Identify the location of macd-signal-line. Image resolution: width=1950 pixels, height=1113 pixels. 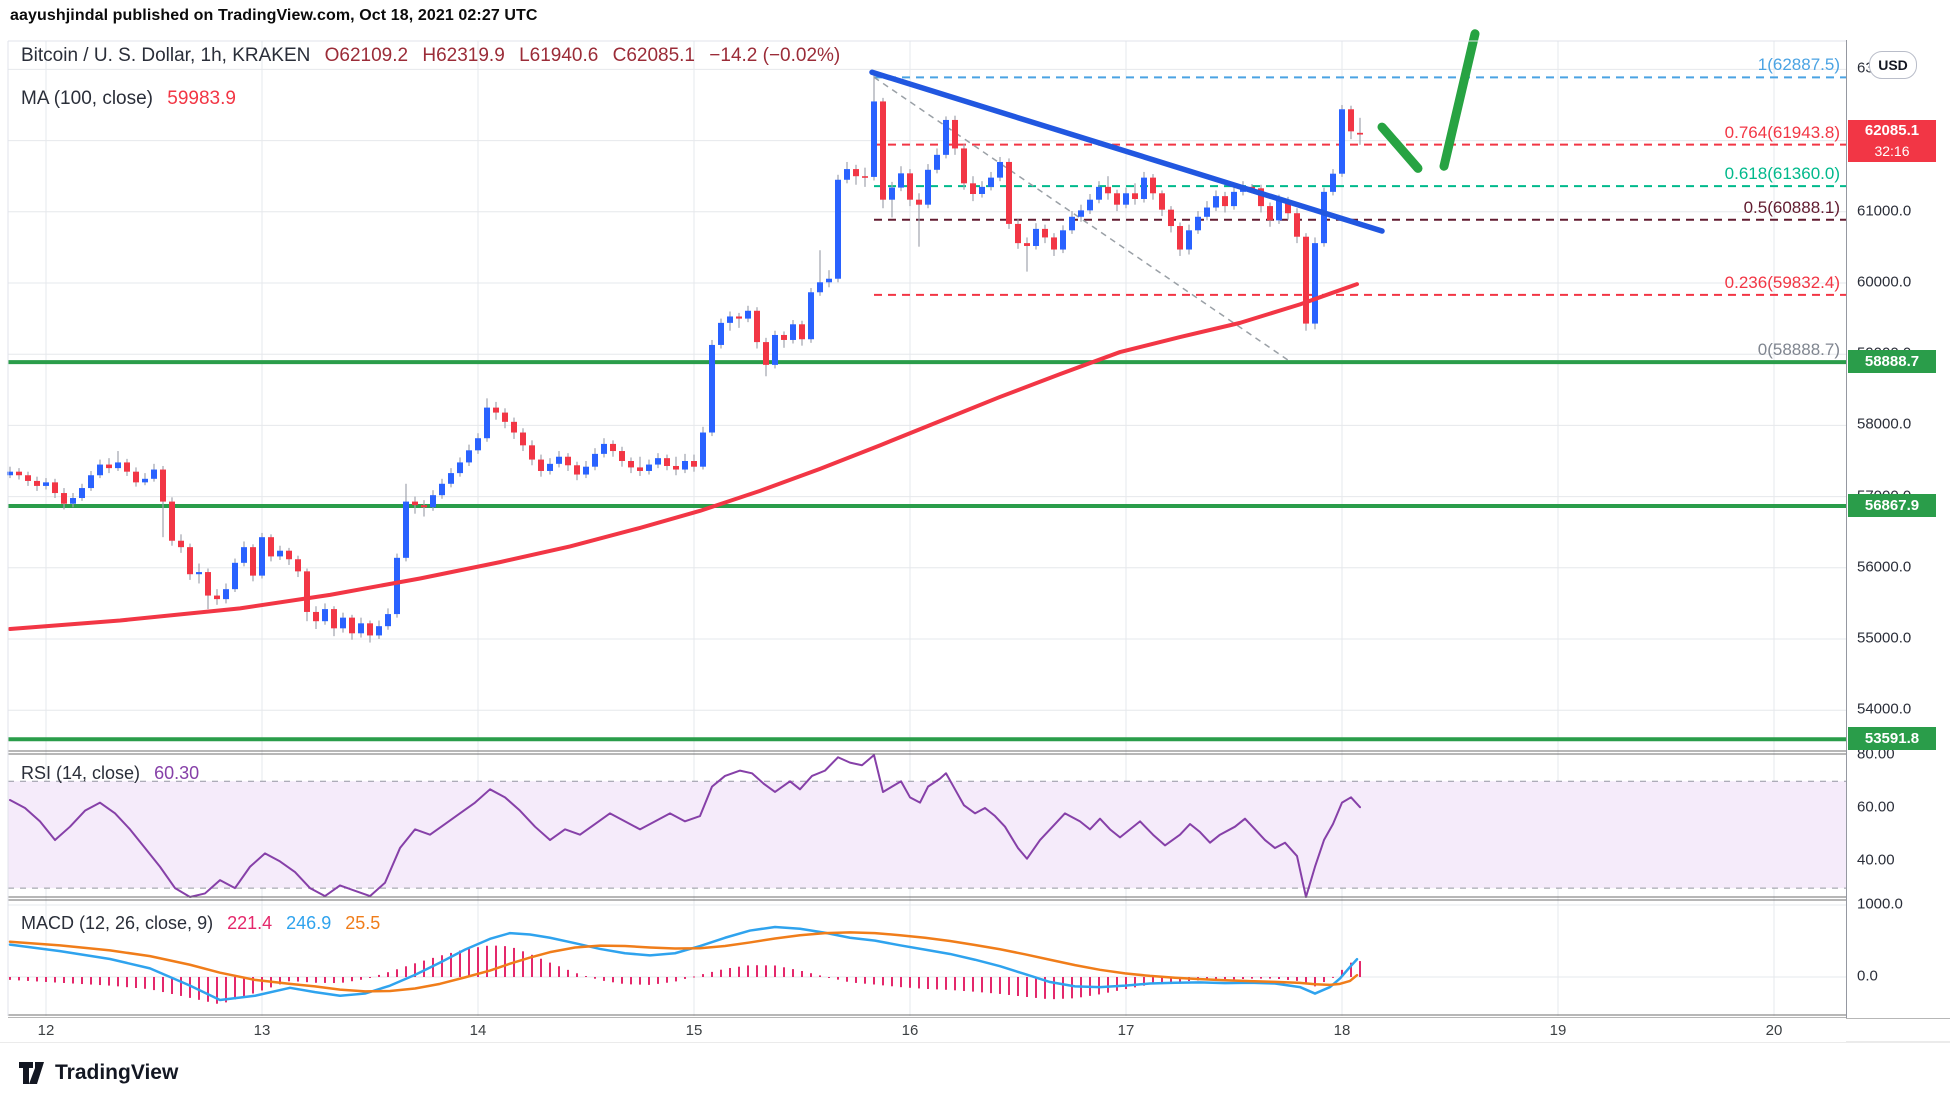
(683, 962).